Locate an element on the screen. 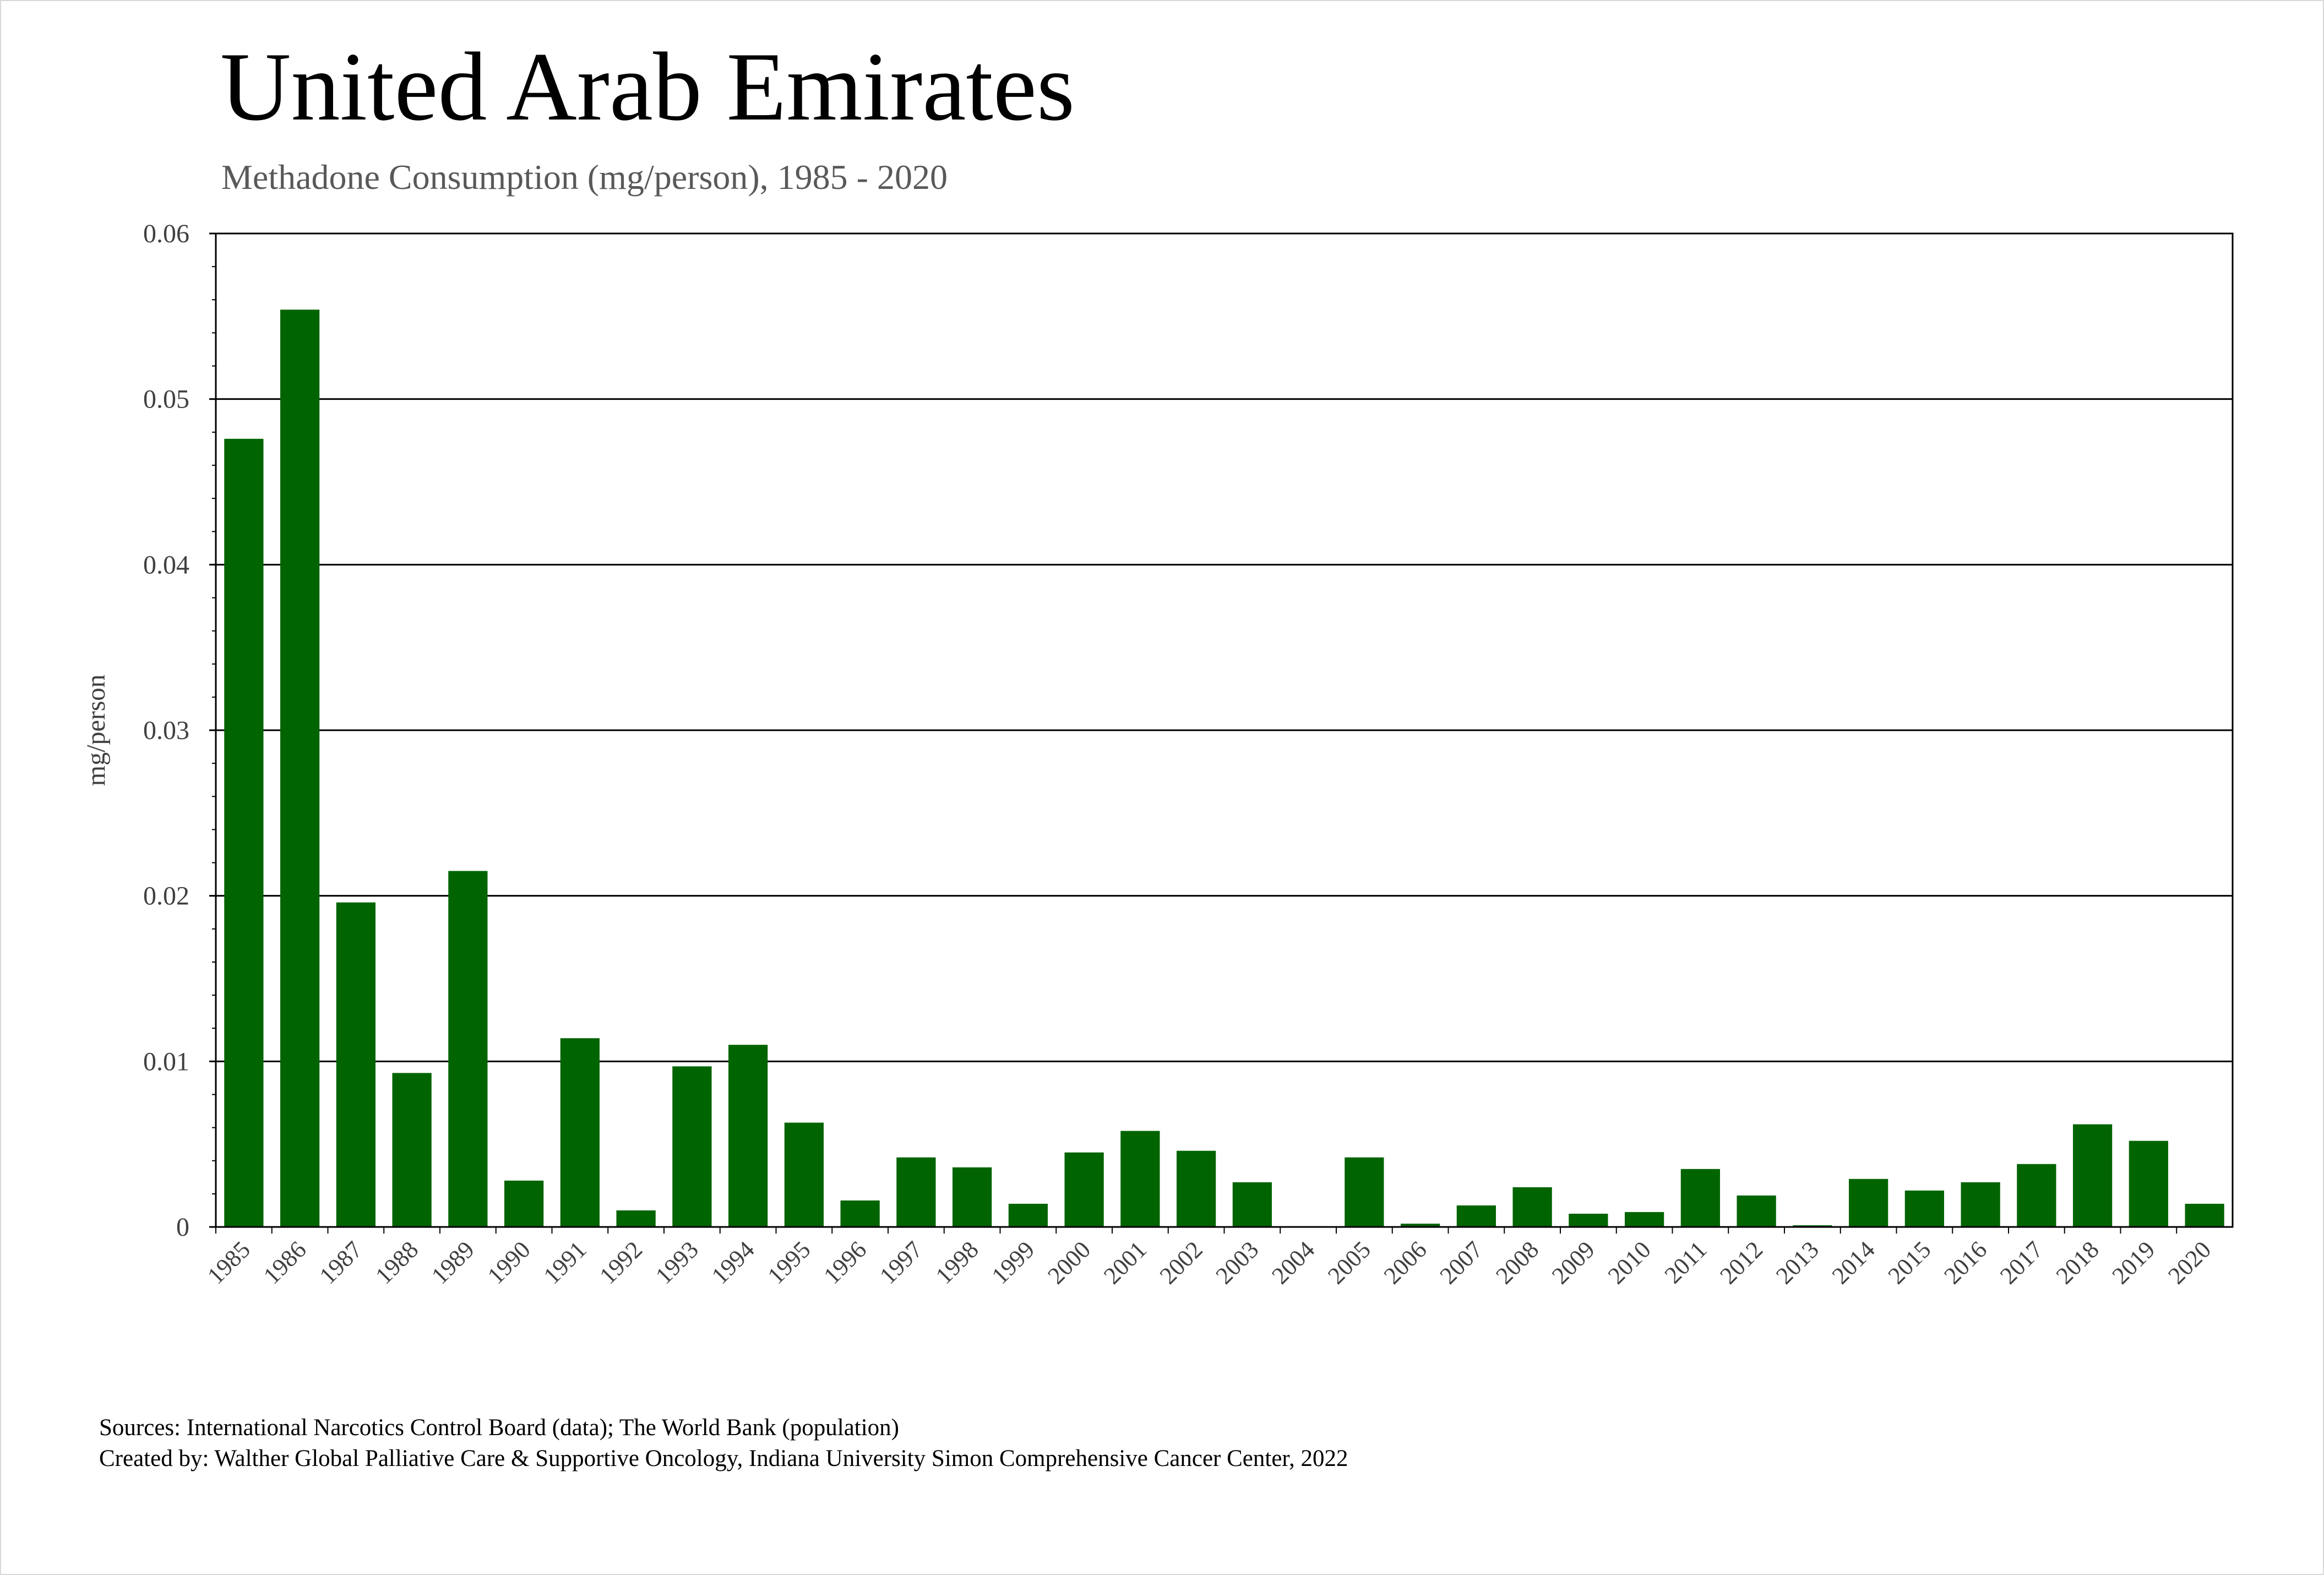 Image resolution: width=2324 pixels, height=1575 pixels. bar-1990 is located at coordinates (524, 1203).